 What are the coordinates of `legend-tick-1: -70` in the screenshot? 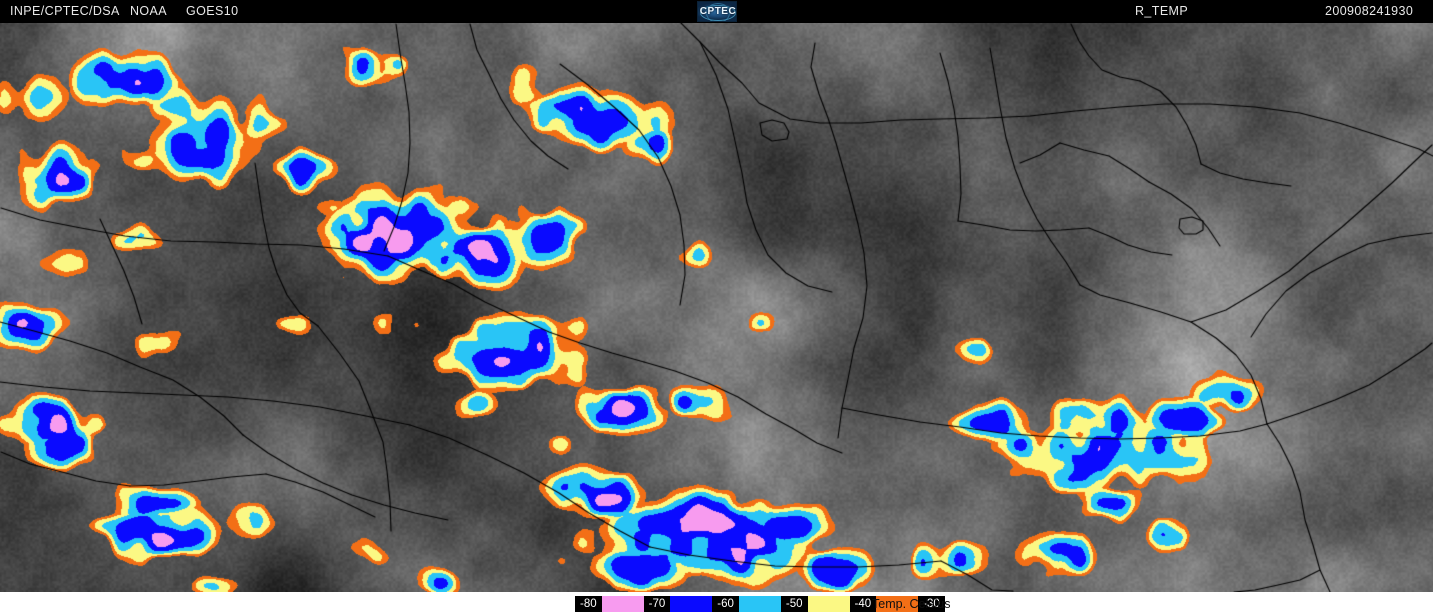 It's located at (657, 604).